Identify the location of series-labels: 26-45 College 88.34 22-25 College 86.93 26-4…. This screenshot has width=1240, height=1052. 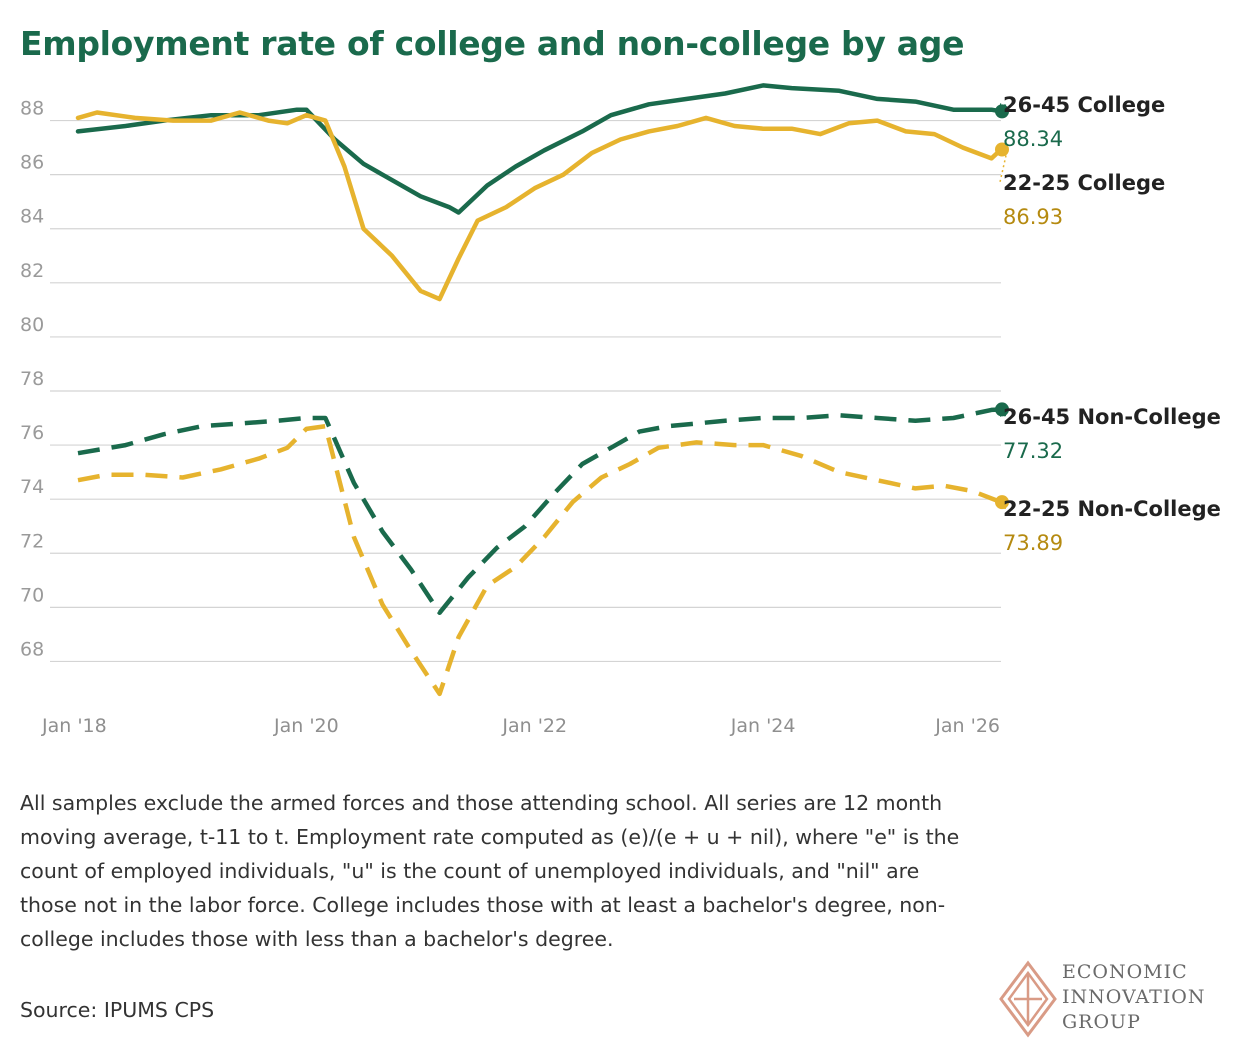
(1110, 324).